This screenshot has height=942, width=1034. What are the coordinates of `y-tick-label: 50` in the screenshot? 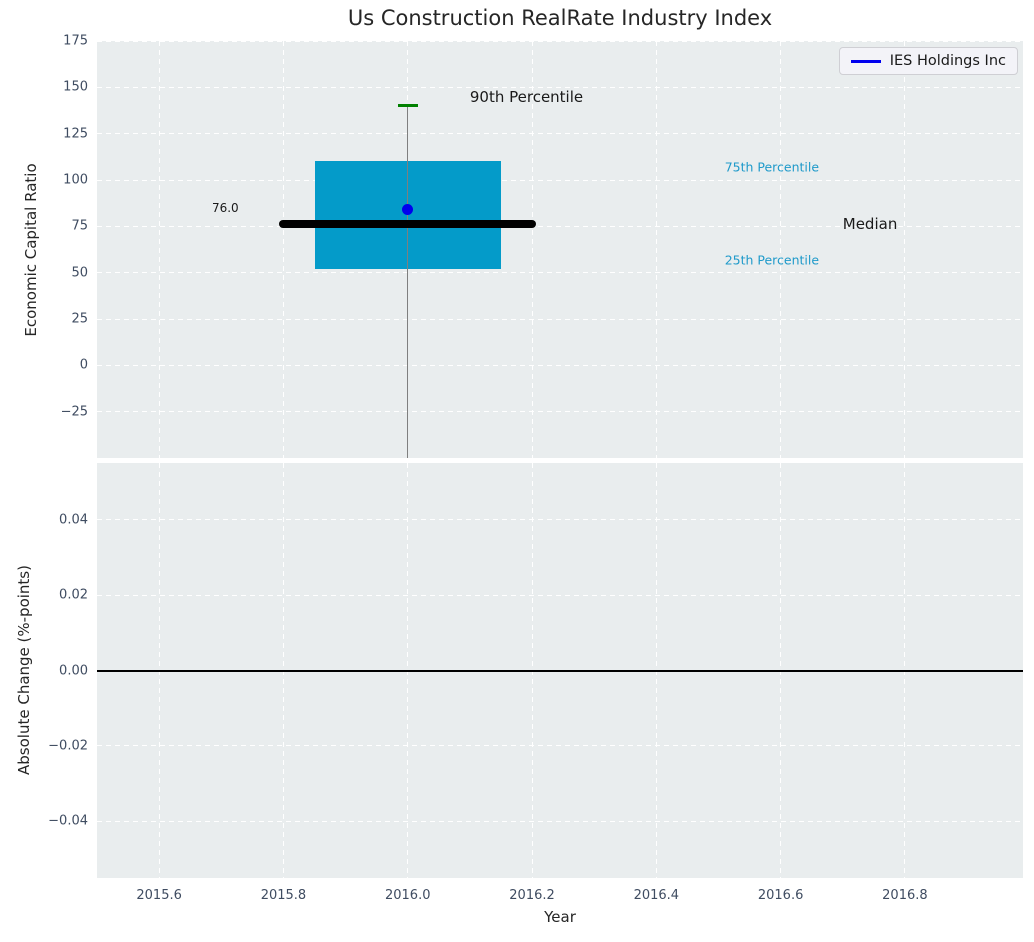 It's located at (79, 273).